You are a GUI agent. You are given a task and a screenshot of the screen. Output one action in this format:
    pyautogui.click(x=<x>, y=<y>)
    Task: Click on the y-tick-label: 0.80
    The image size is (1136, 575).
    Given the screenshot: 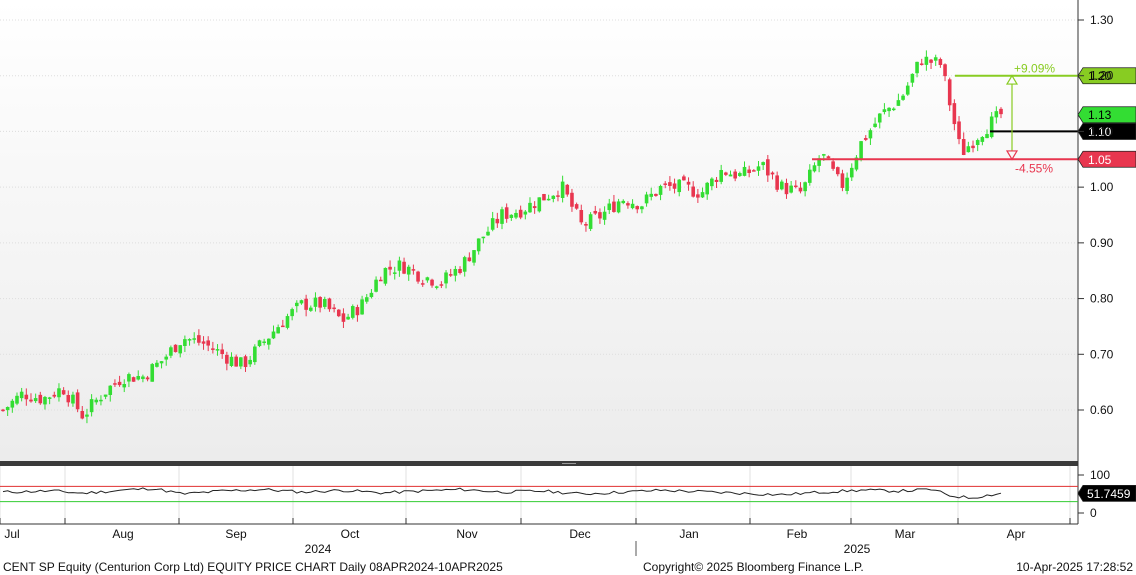 What is the action you would take?
    pyautogui.click(x=1102, y=299)
    